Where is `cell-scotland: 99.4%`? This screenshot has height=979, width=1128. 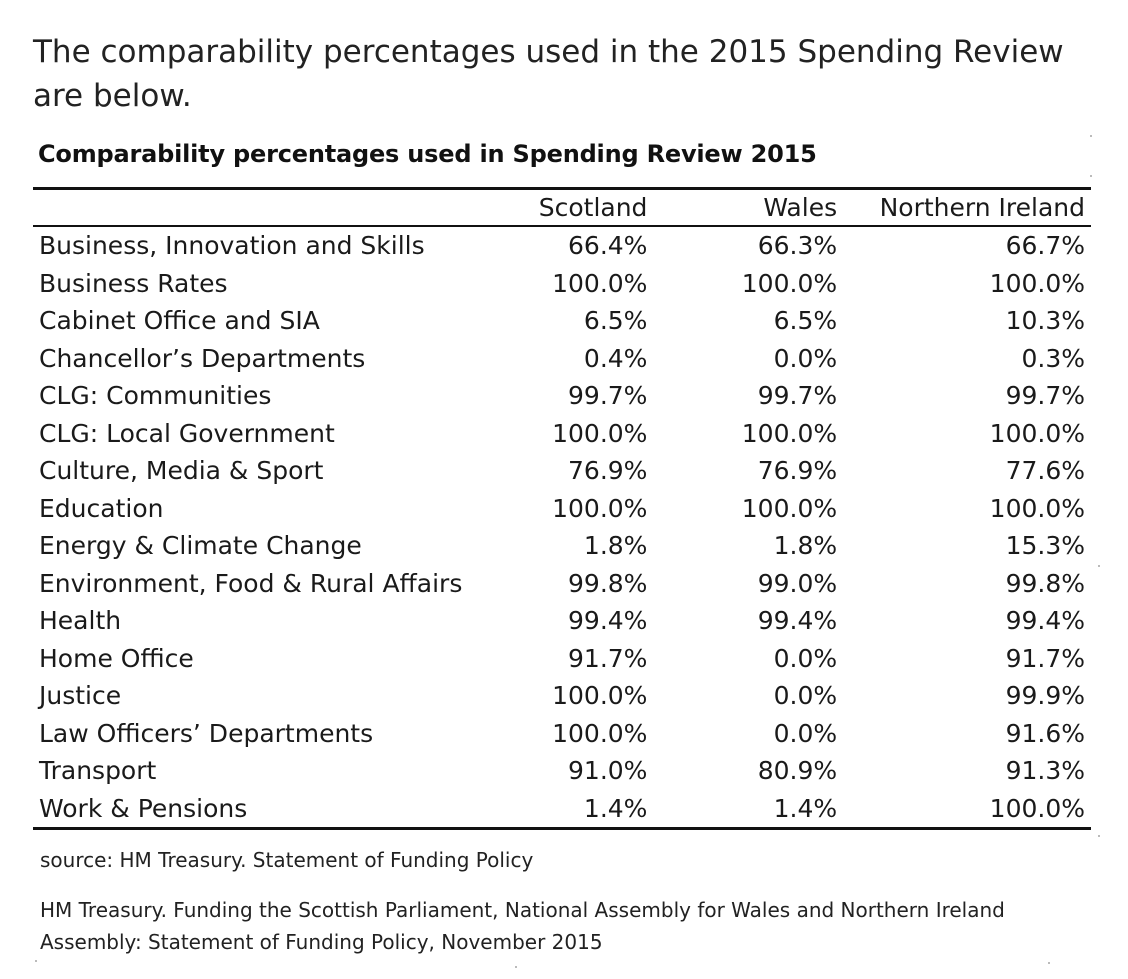 cell-scotland: 99.4% is located at coordinates (608, 621).